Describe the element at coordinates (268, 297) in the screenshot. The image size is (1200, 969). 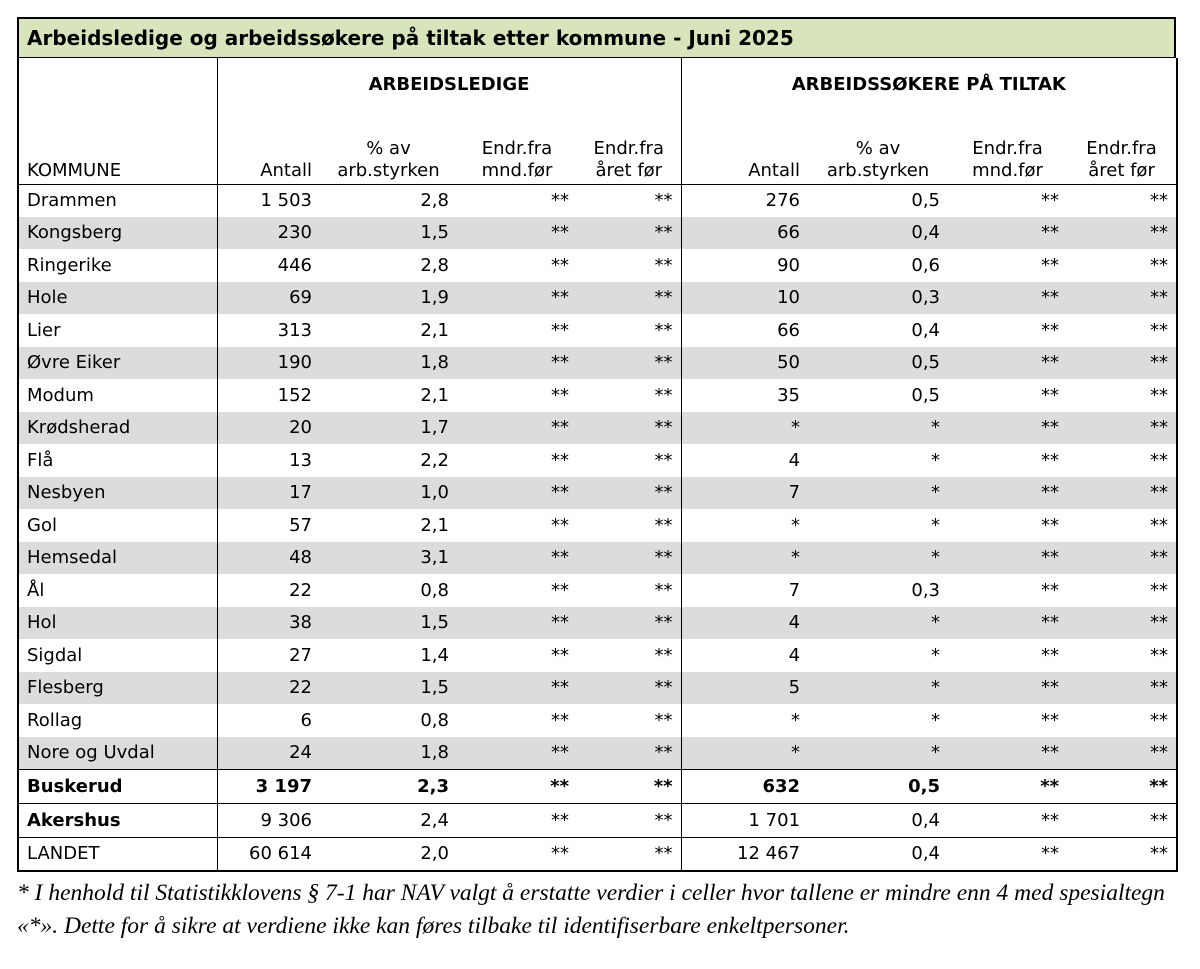
I see `cell-antall: 69` at that location.